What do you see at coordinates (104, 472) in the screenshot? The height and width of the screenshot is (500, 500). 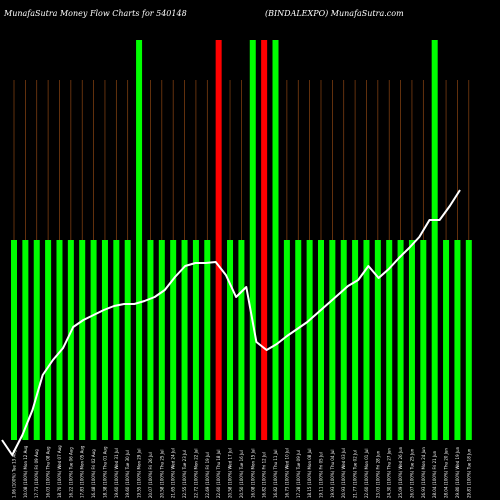 I see `x-tick-label: 18.38 (100%) Thu 01 Aug` at bounding box center [104, 472].